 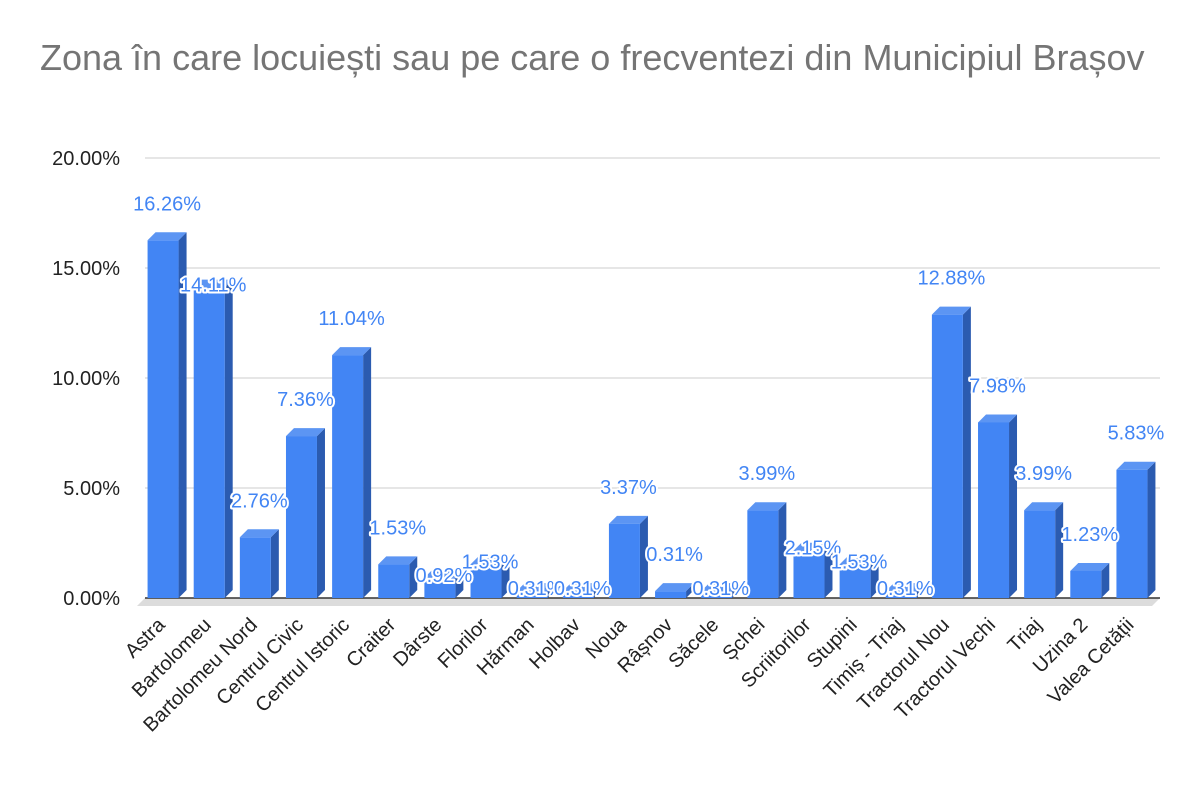 What do you see at coordinates (351, 319) in the screenshot?
I see `data-label: 11.04%` at bounding box center [351, 319].